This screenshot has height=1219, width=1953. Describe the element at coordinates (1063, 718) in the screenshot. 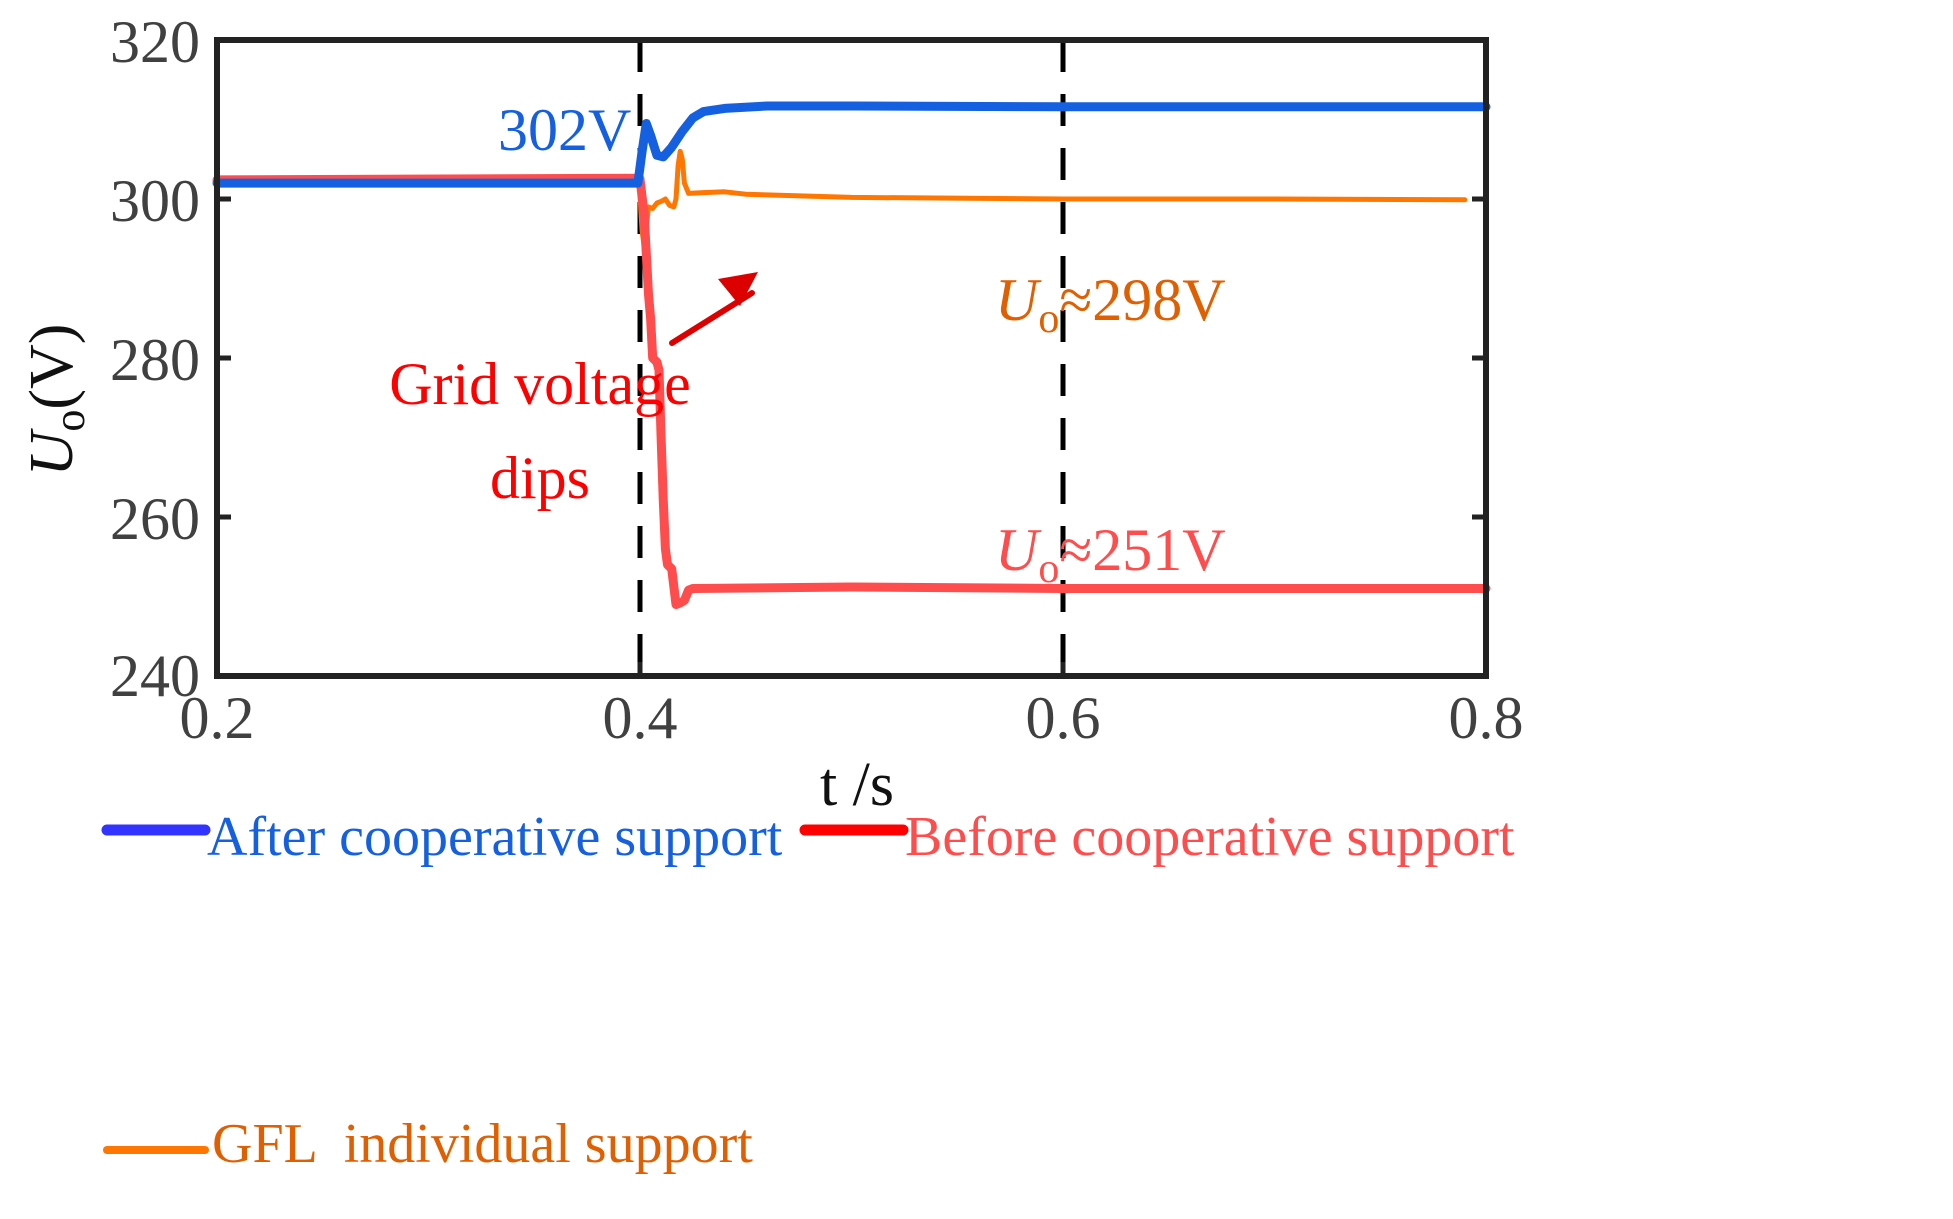

I see `x-tick-label: 0.6` at that location.